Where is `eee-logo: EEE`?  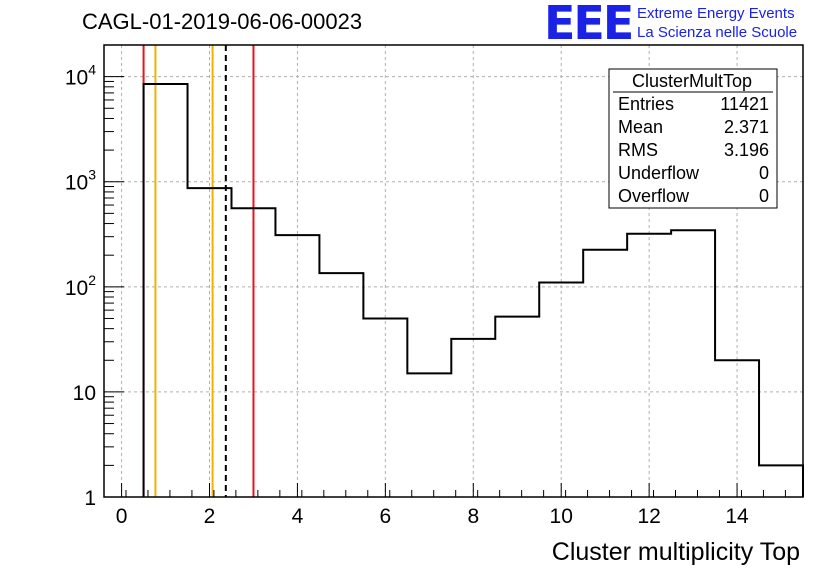
eee-logo: EEE is located at coordinates (589, 25).